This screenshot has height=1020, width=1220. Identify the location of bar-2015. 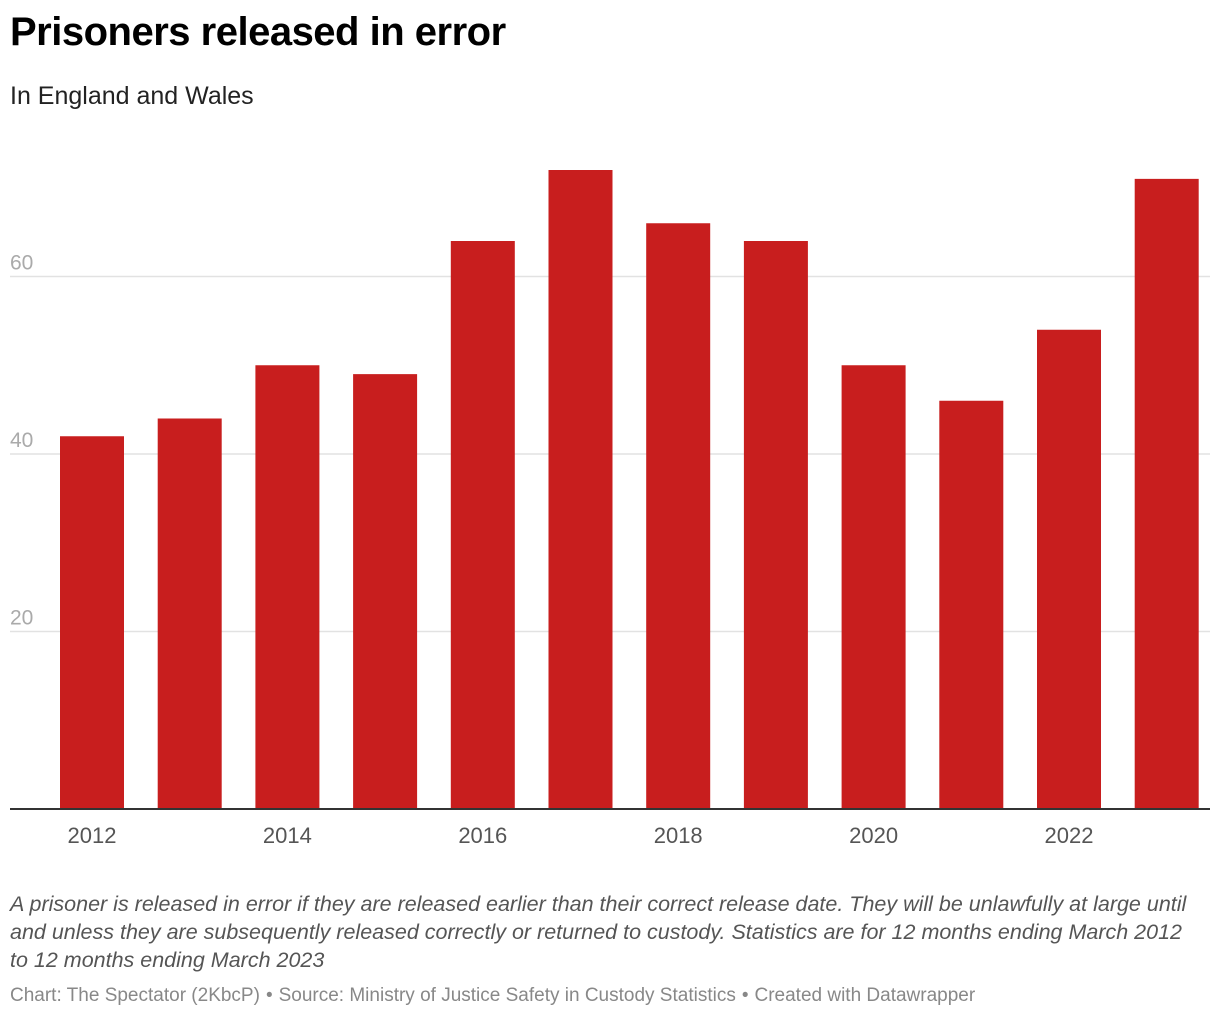
(385, 591).